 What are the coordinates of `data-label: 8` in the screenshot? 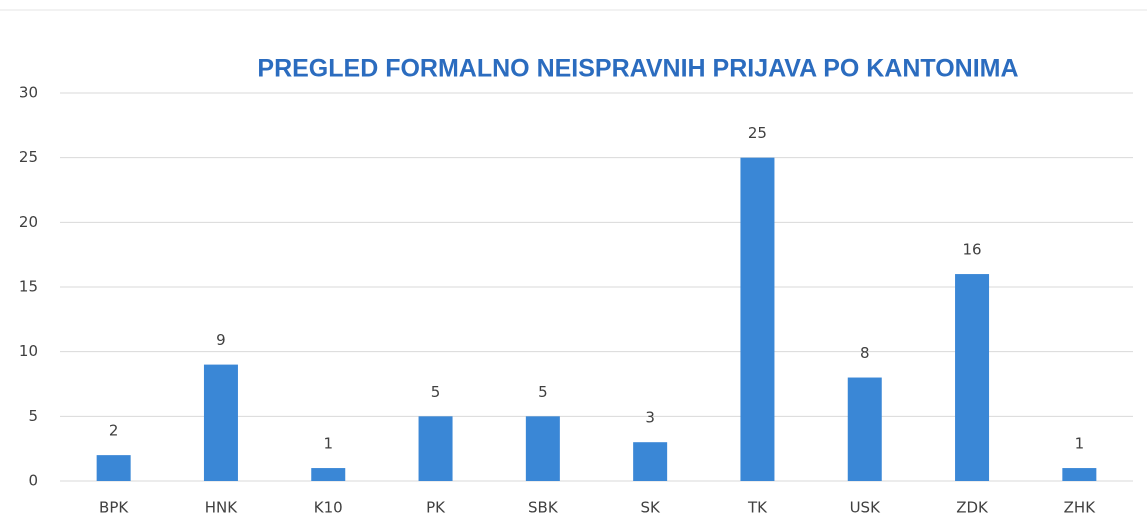 It's located at (865, 353).